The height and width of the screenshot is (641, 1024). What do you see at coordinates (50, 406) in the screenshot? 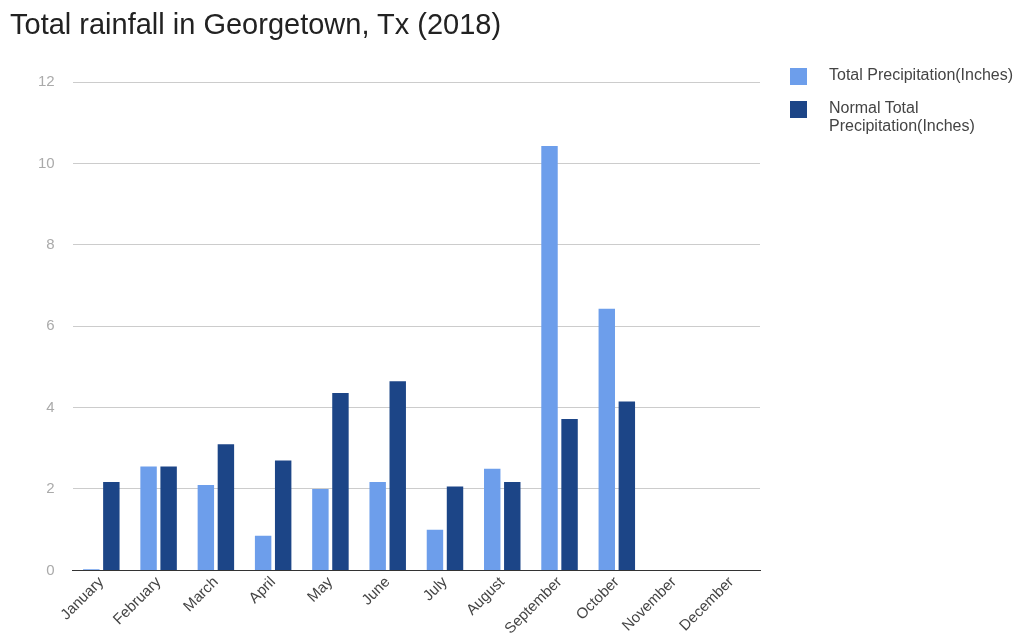
I see `y-tick-label: 4` at bounding box center [50, 406].